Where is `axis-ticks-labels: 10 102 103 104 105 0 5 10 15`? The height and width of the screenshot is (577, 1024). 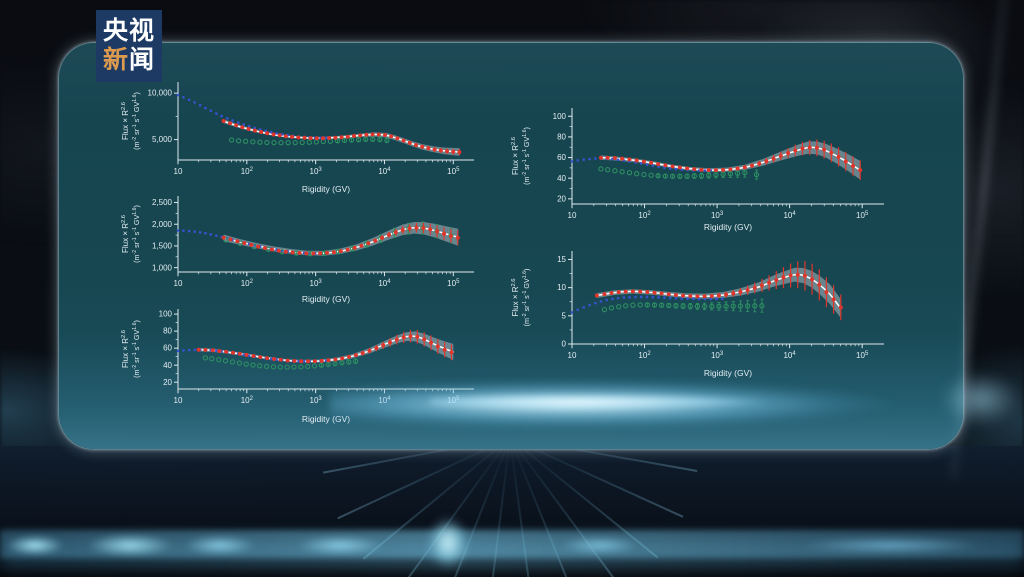 axis-ticks-labels: 10 102 103 104 105 0 5 10 15 is located at coordinates (713, 307).